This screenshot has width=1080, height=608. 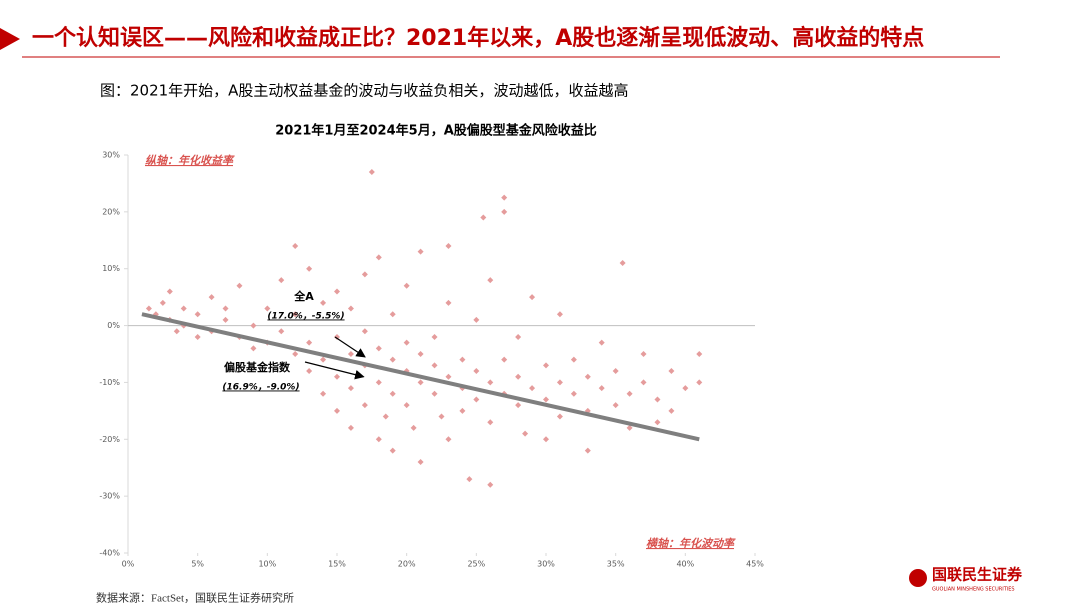 What do you see at coordinates (407, 564) in the screenshot?
I see `x-tick-label: 20%` at bounding box center [407, 564].